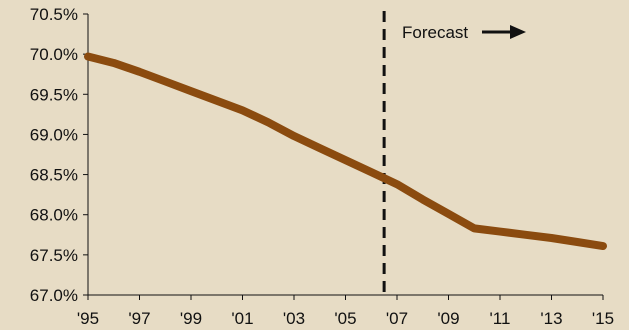 The image size is (629, 330). What do you see at coordinates (242, 318) in the screenshot?
I see `x-tick-label: '01` at bounding box center [242, 318].